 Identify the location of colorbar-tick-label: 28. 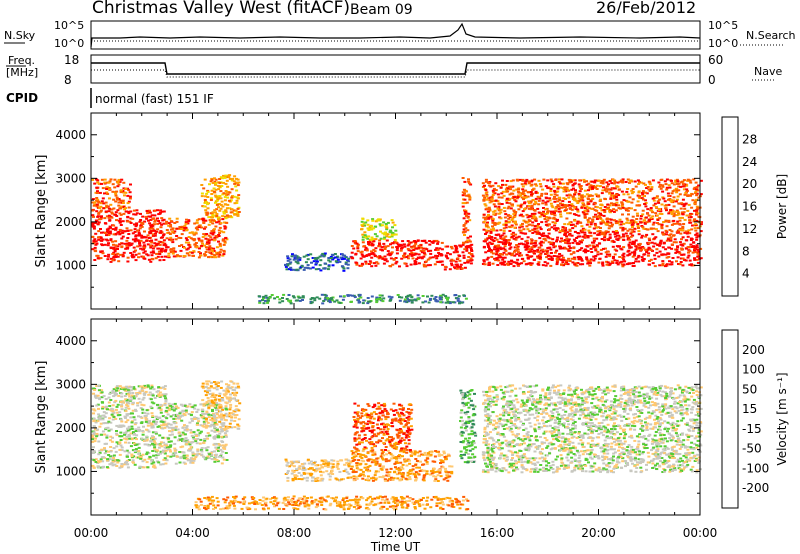
(749, 139).